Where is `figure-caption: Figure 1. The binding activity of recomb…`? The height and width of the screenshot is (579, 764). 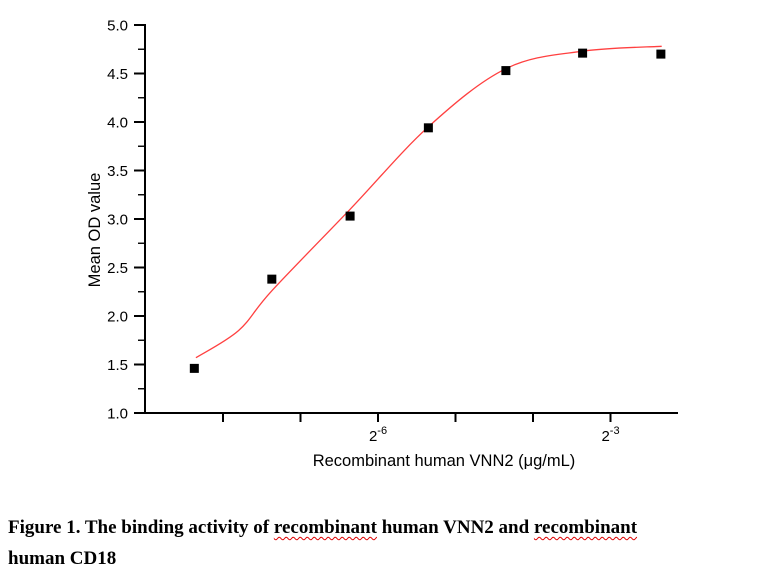 figure-caption: Figure 1. The binding activity of recomb… is located at coordinates (384, 543).